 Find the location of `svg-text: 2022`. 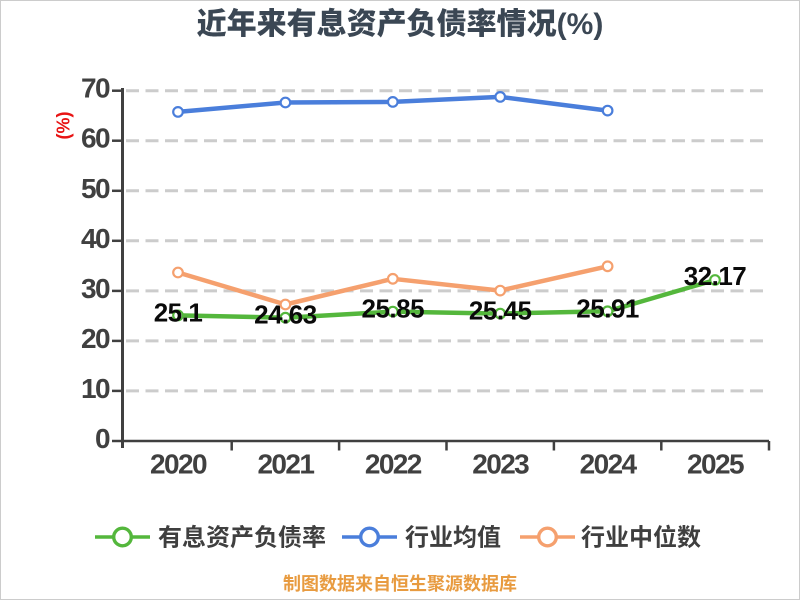

svg-text: 2022 is located at coordinates (393, 464).